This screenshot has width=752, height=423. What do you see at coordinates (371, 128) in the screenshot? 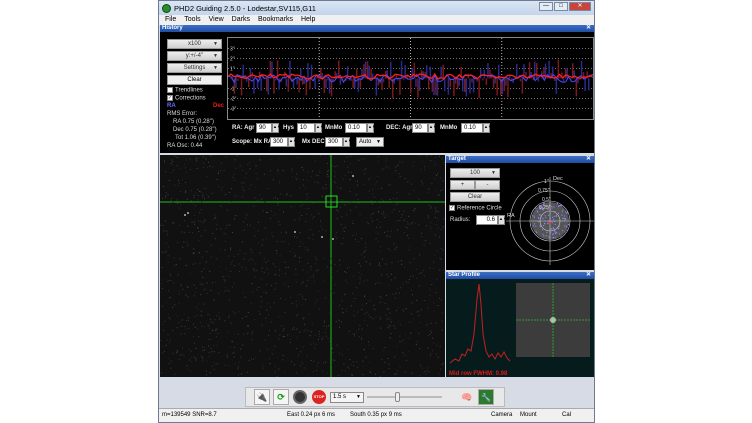
I see `ra-minmo-spinner: ▲▼` at bounding box center [371, 128].